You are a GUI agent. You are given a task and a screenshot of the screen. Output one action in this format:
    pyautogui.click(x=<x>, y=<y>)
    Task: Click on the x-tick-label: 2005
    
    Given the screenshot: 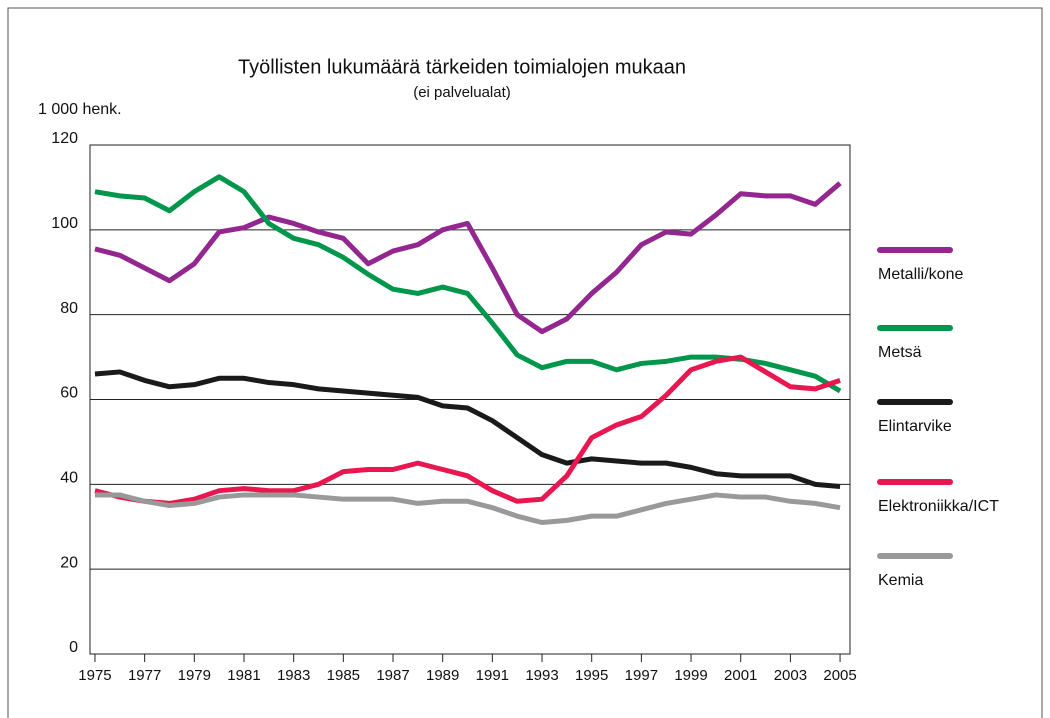 What is the action you would take?
    pyautogui.click(x=839, y=675)
    